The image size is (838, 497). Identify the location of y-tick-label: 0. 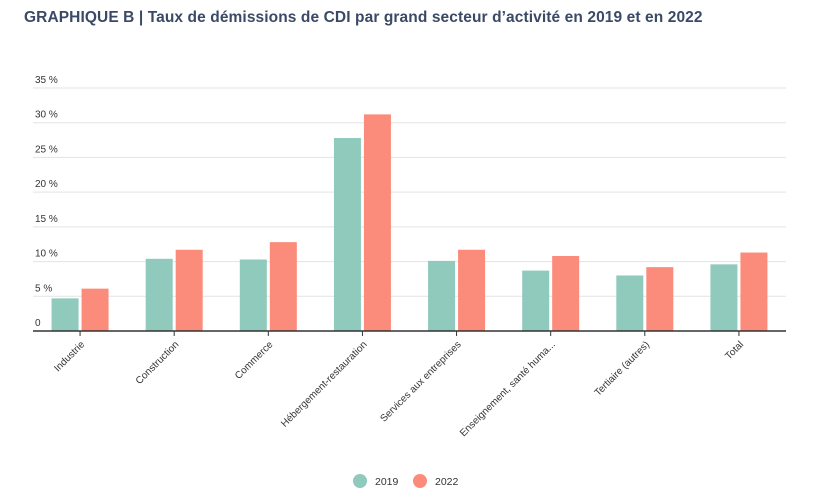
(38, 323).